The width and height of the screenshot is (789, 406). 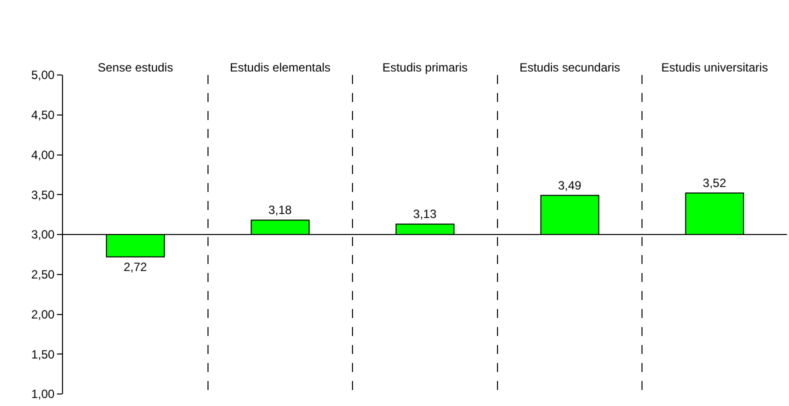 I want to click on y-tick-label: 4,50, so click(x=43, y=115).